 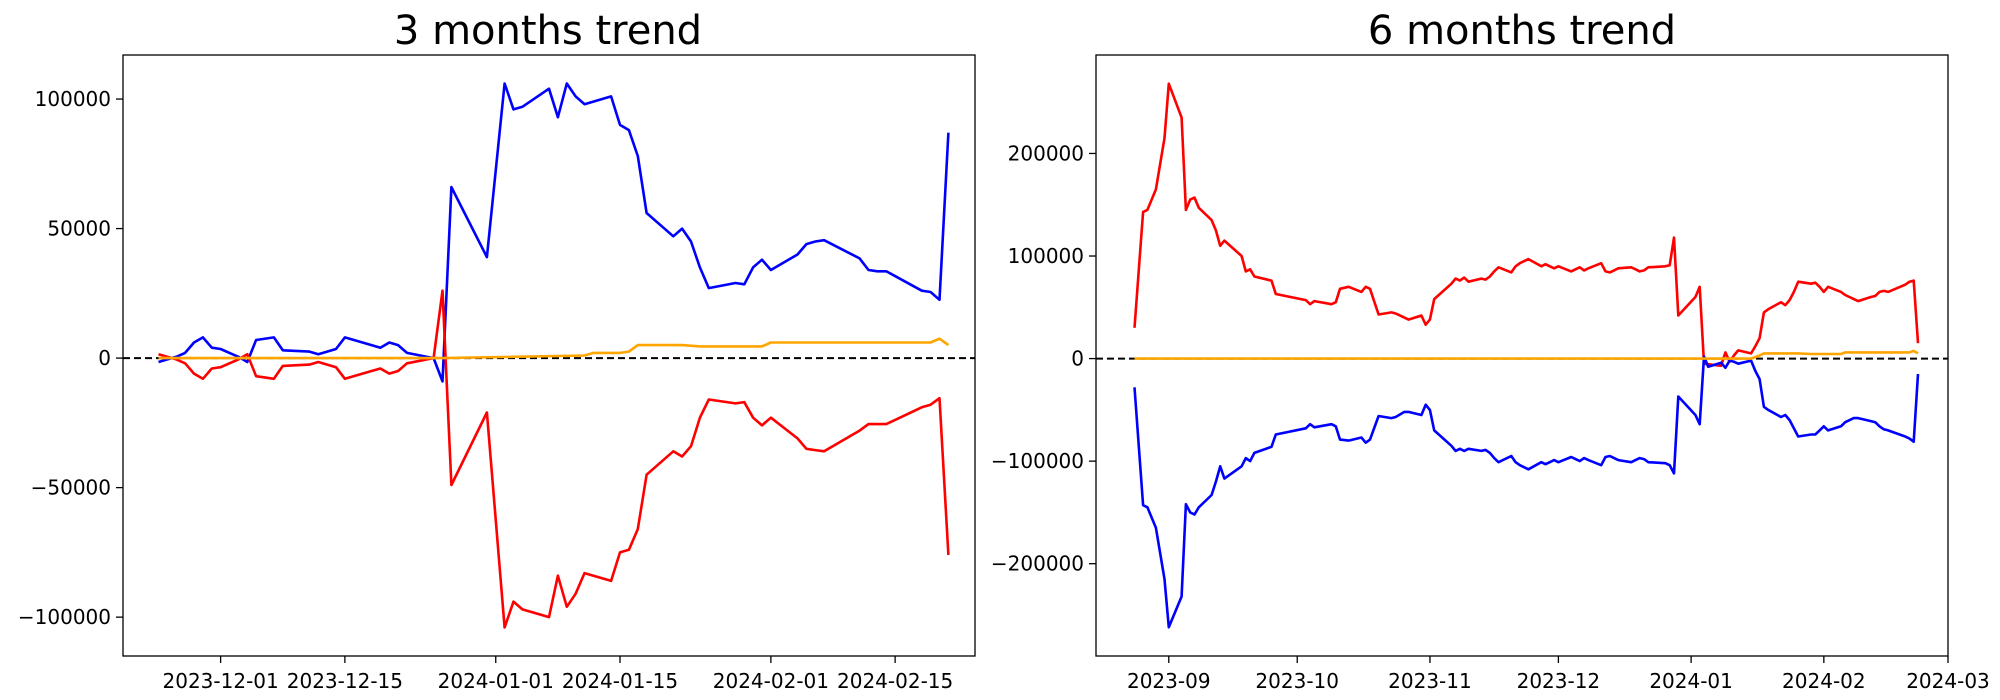 I want to click on x-tick-label: 2023-11, so click(x=1430, y=681).